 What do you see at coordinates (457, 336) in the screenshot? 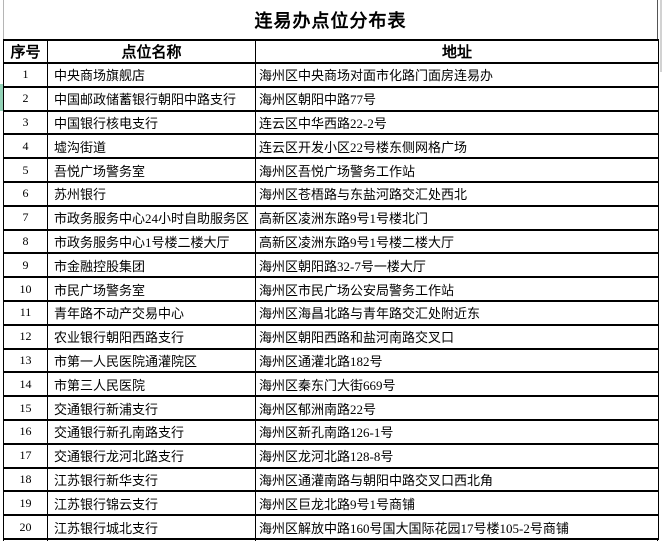
I see `table-cell-addr: 海州区朝阳西路和盐河南路交叉口` at bounding box center [457, 336].